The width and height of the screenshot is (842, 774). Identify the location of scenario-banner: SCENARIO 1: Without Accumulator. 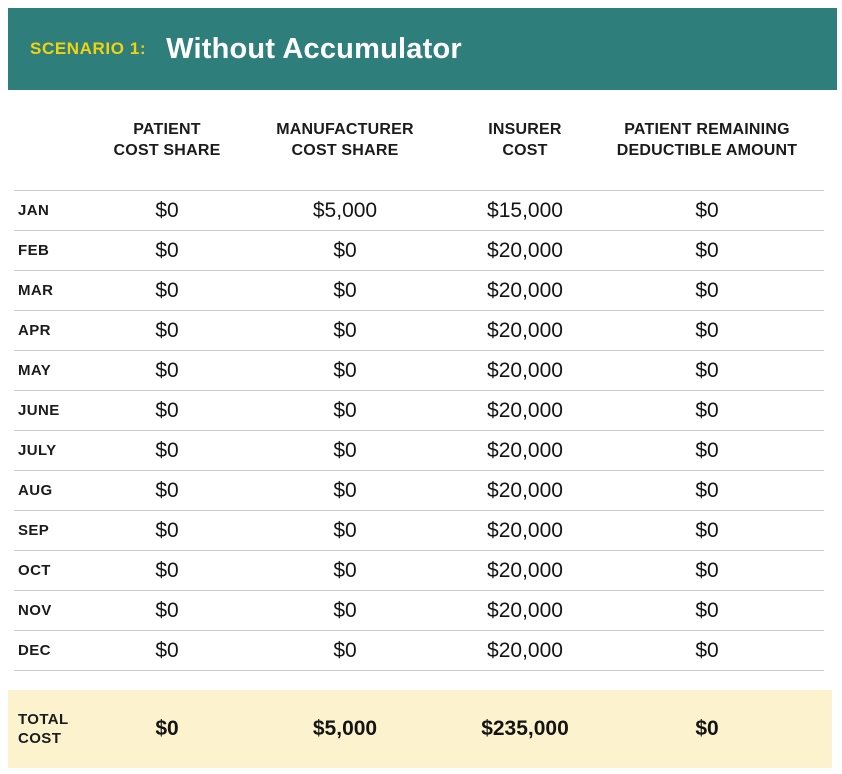
(422, 49).